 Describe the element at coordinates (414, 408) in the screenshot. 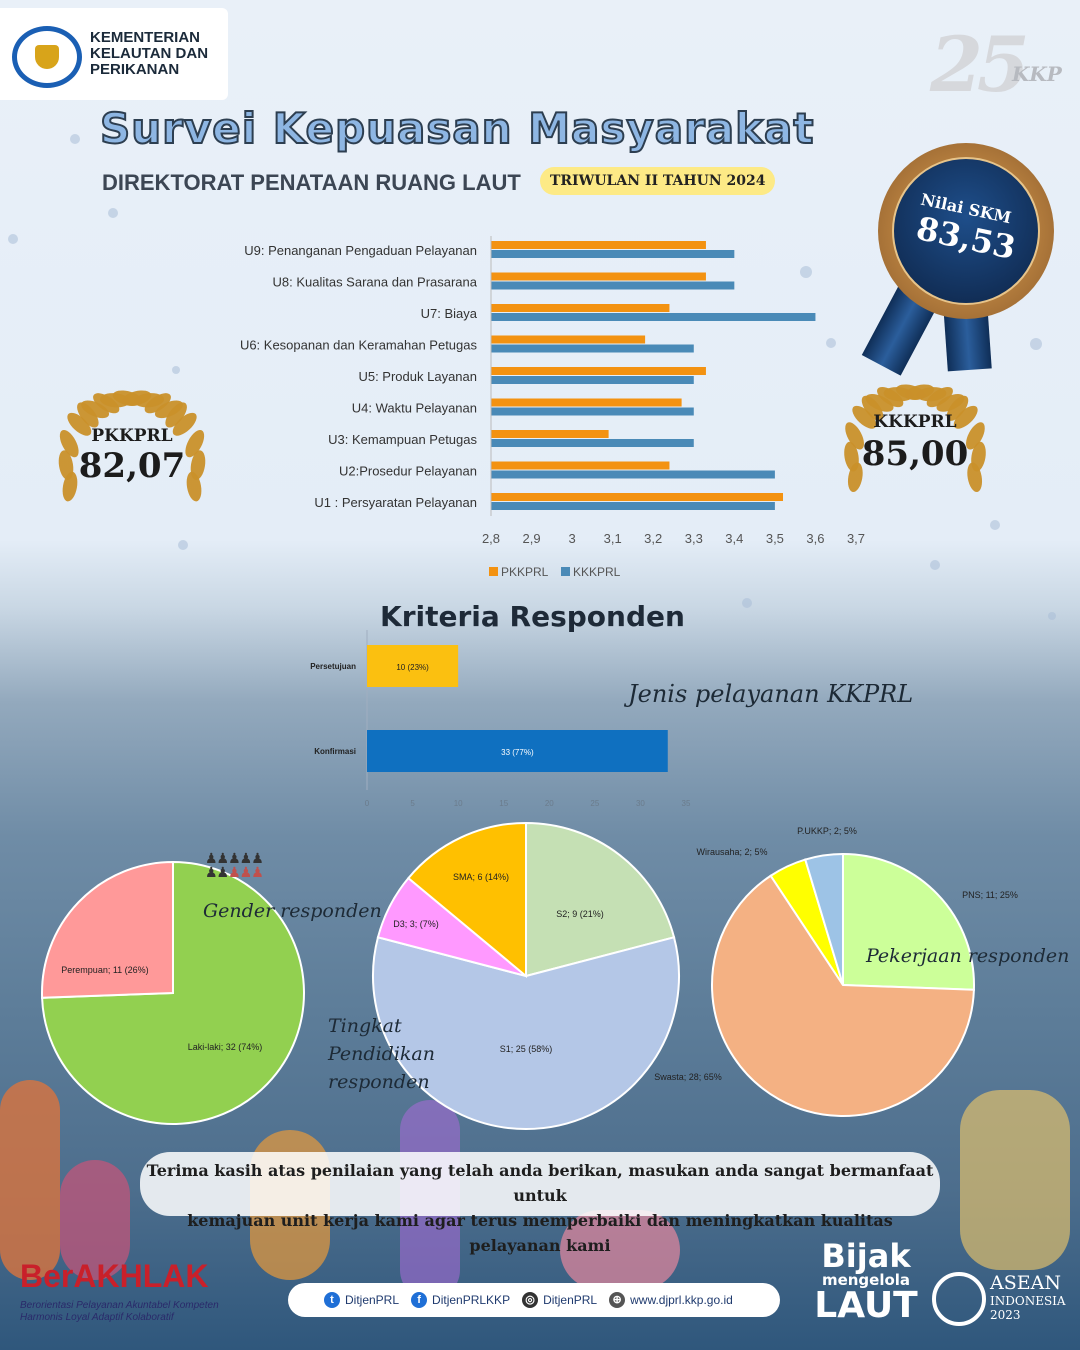

I see `category-label: U4: Waktu Pelayanan` at that location.